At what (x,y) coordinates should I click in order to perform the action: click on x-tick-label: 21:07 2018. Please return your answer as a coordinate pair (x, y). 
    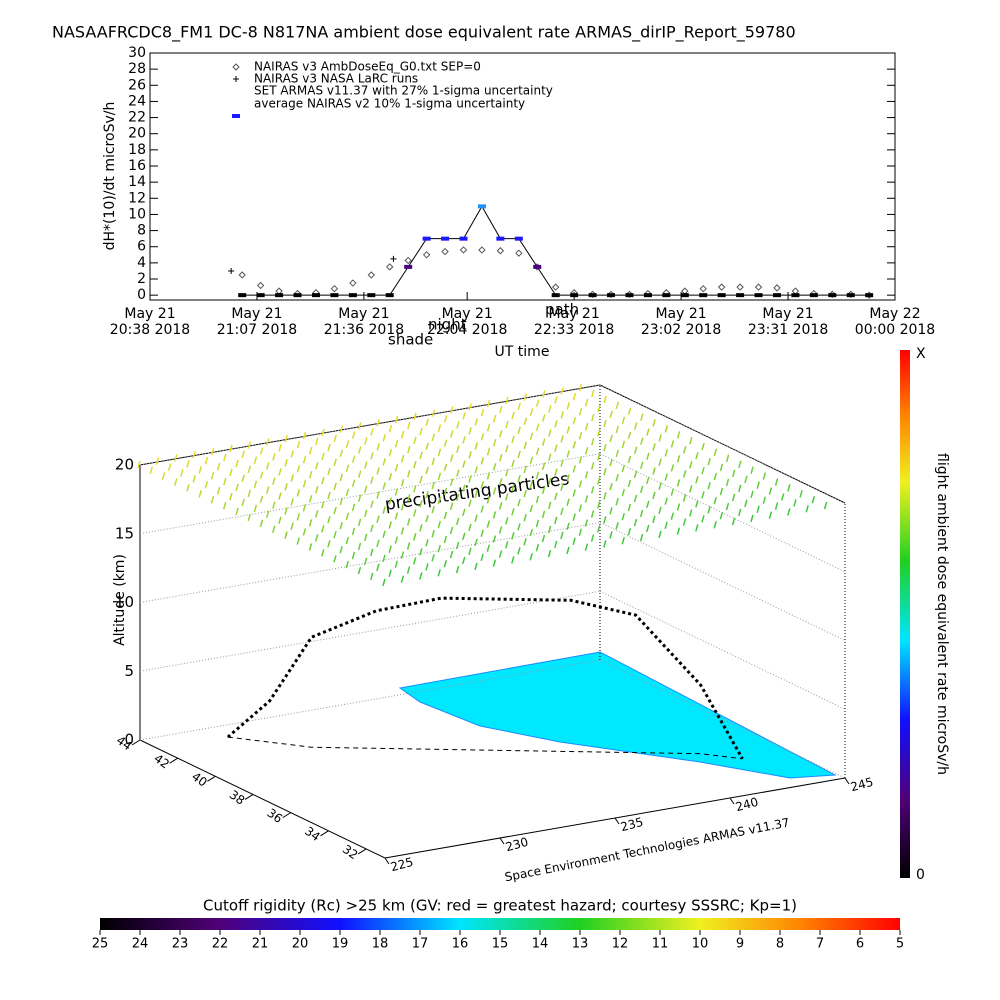
    Looking at the image, I should click on (257, 330).